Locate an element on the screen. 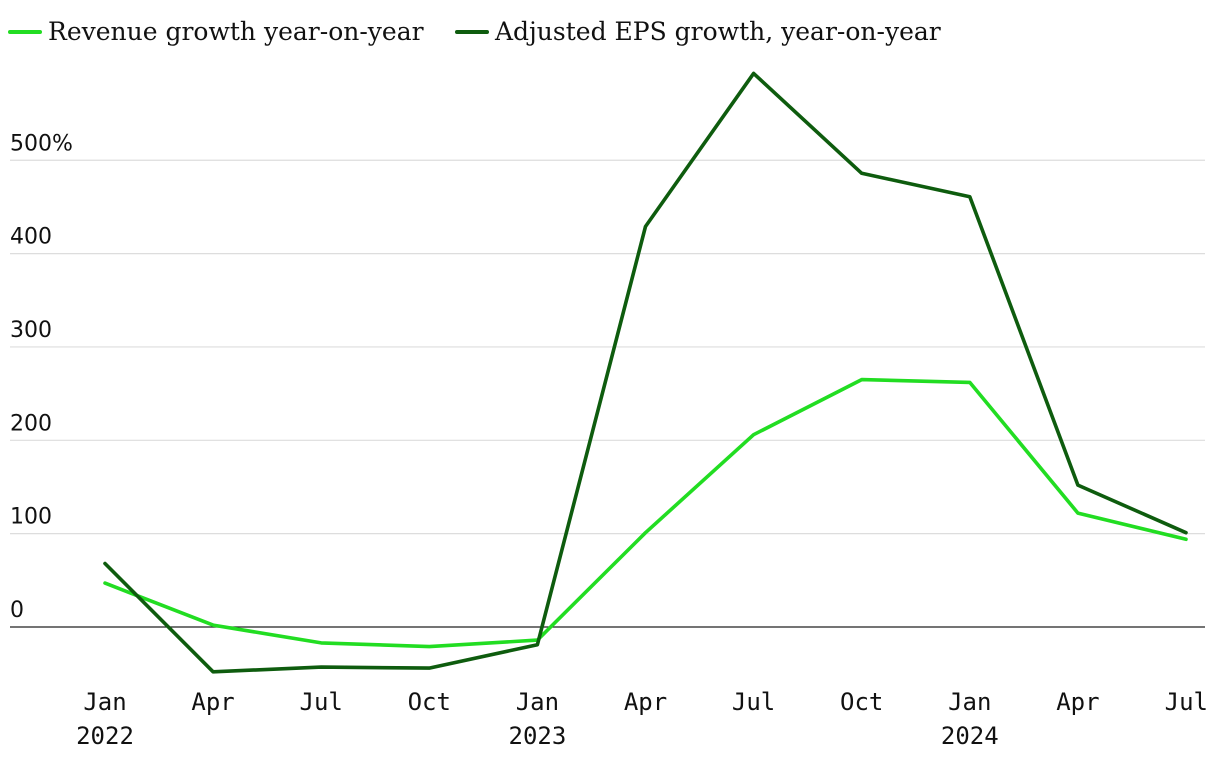 The image size is (1220, 766). y-tick-label: 500% is located at coordinates (41, 143).